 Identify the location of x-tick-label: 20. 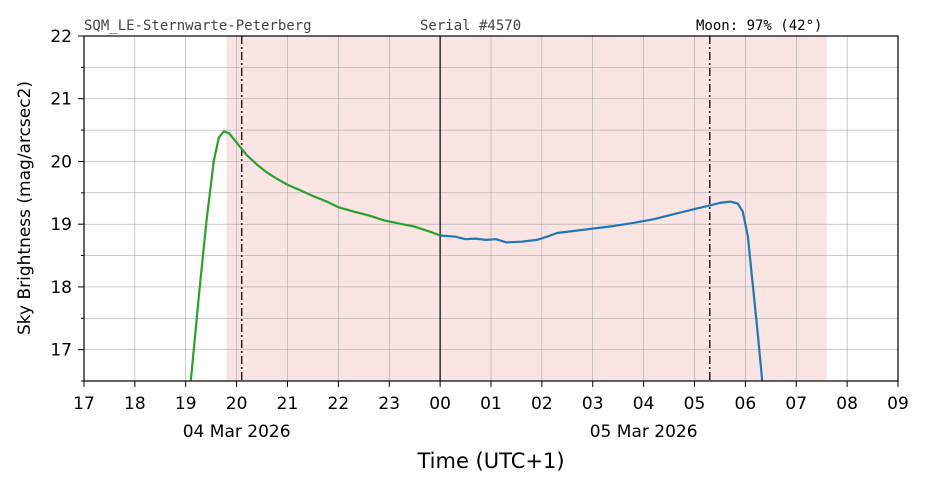
(237, 404).